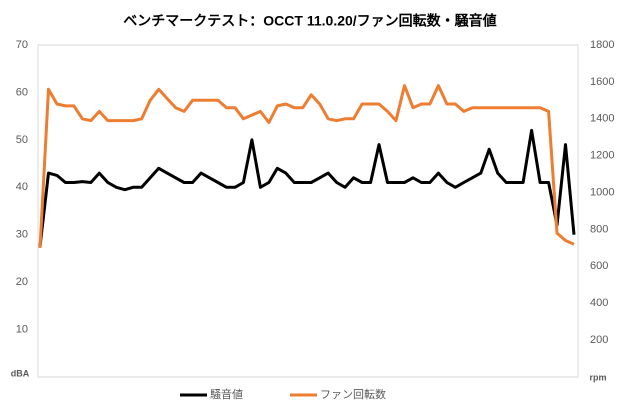 The image size is (620, 410). I want to click on y2-tick-label: 600, so click(599, 266).